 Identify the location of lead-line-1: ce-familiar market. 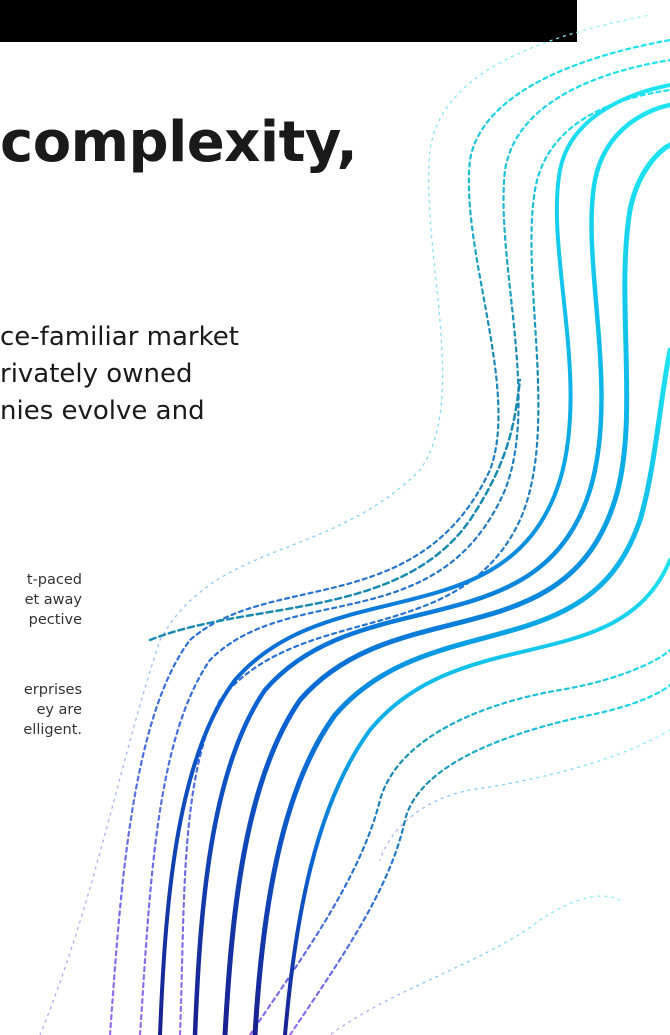
(119, 337).